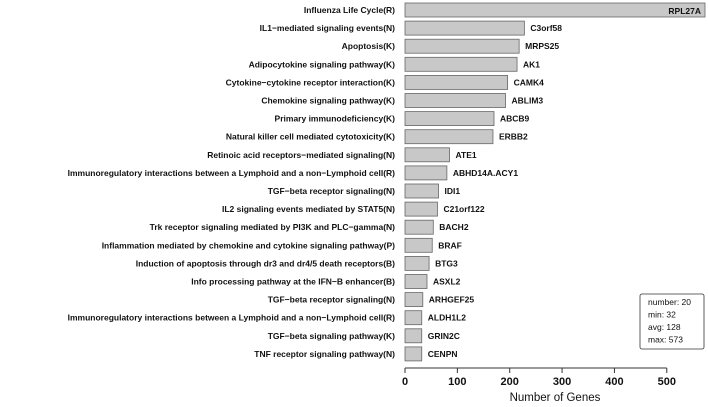 This screenshot has width=708, height=407. I want to click on x-tick-label: 400, so click(614, 382).